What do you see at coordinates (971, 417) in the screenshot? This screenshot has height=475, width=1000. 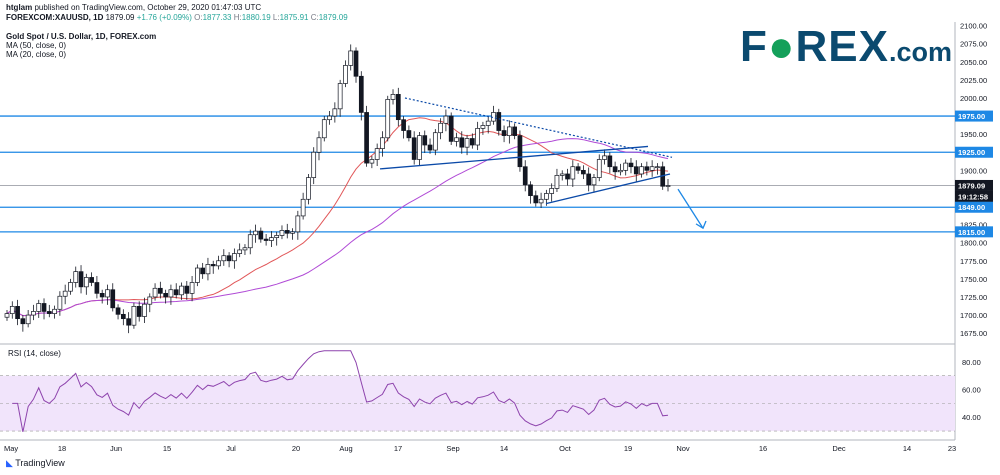 I see `rsi-tick-label: 40.00` at bounding box center [971, 417].